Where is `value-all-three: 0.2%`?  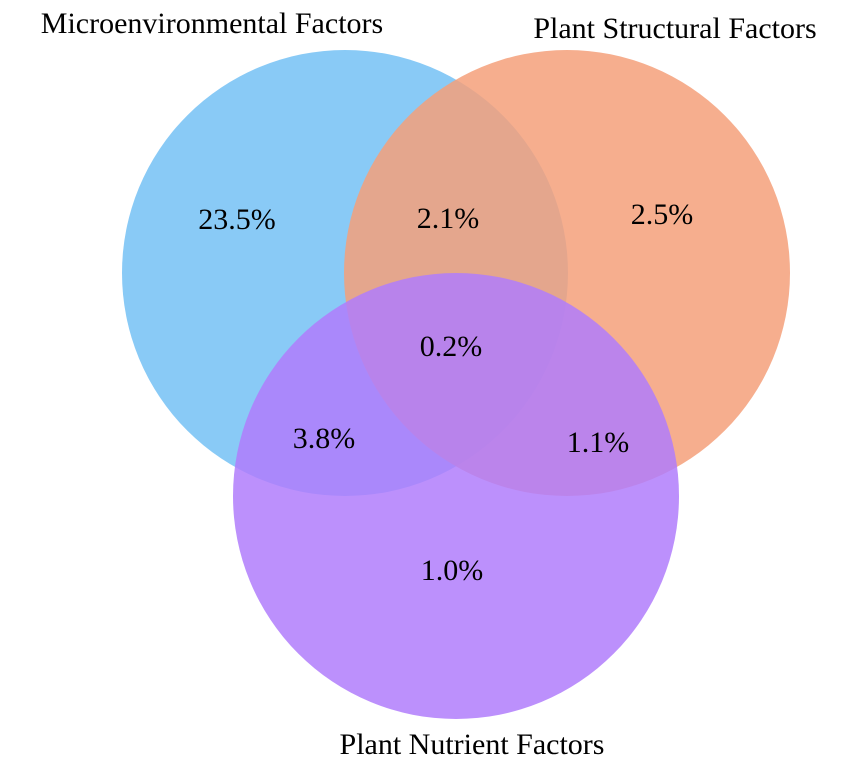
value-all-three: 0.2% is located at coordinates (451, 346).